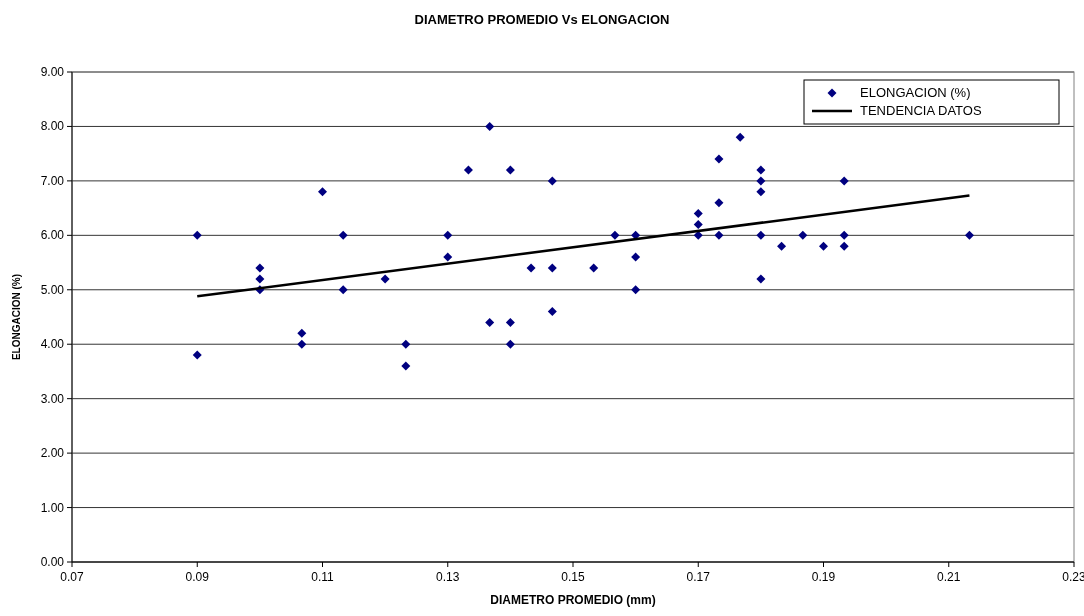  I want to click on x-tick-label: 0.07, so click(72, 577).